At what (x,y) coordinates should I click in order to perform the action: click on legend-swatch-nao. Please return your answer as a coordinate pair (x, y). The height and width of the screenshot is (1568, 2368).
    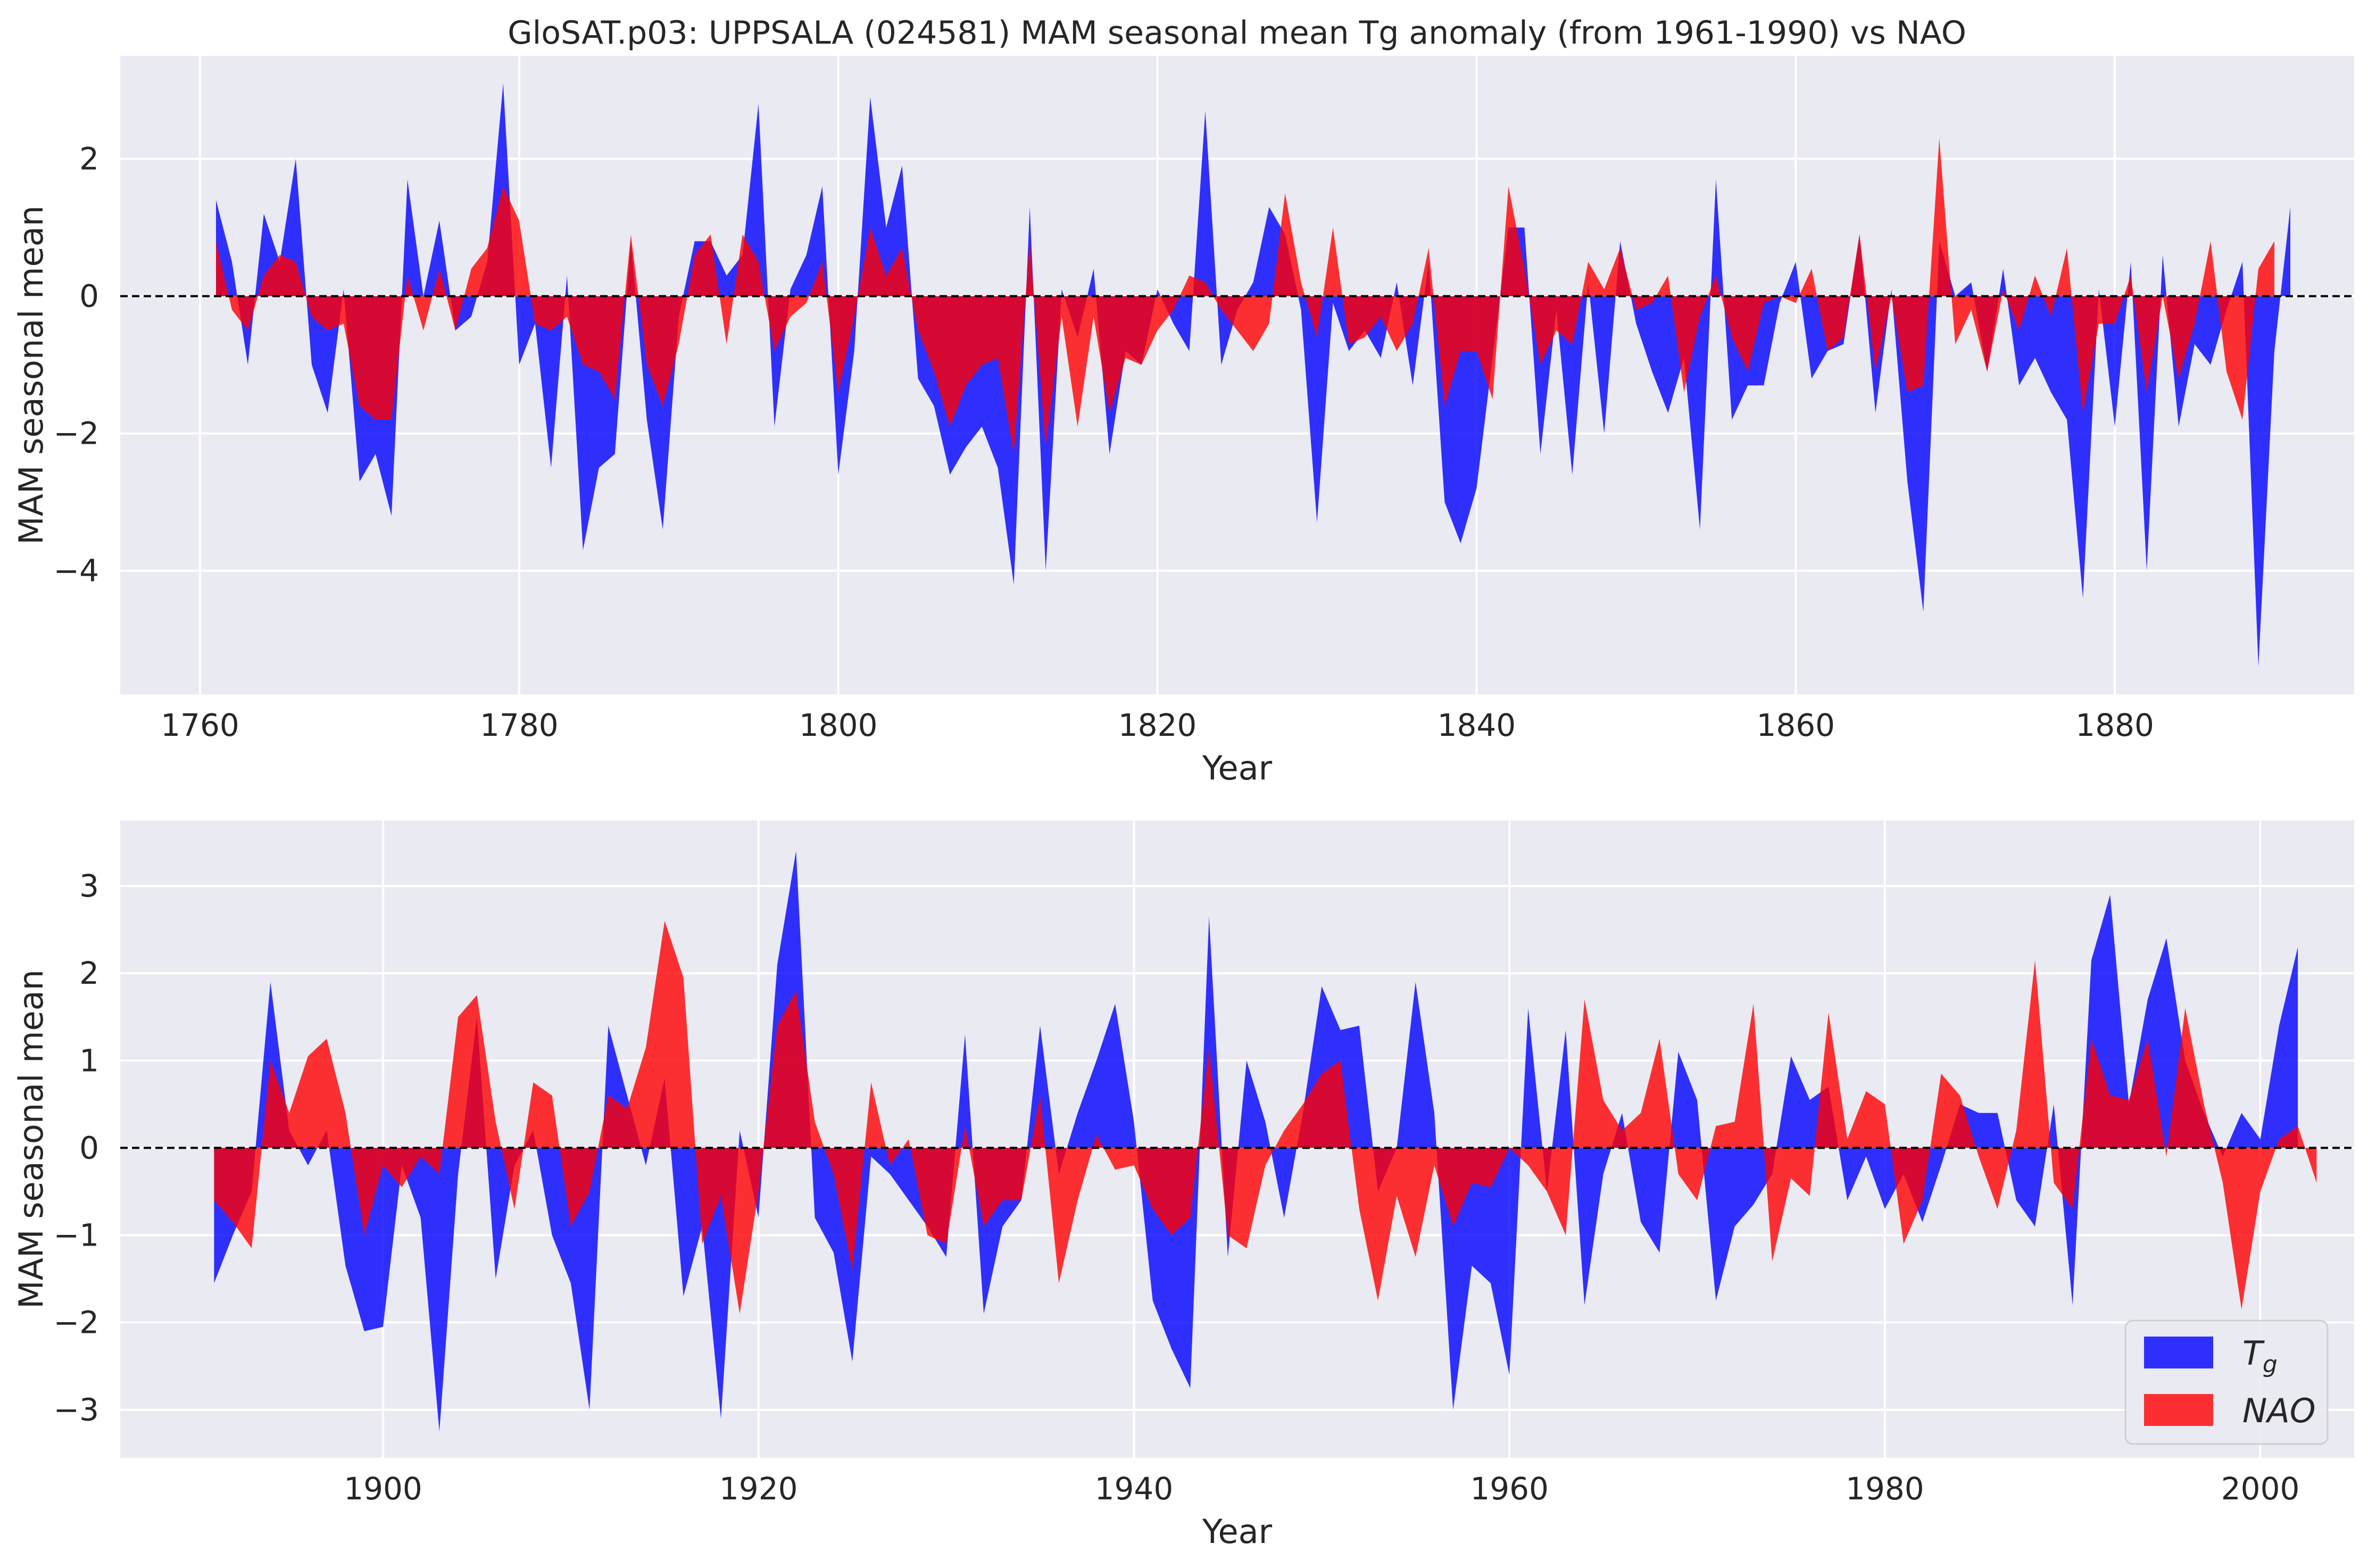
    Looking at the image, I should click on (2178, 1410).